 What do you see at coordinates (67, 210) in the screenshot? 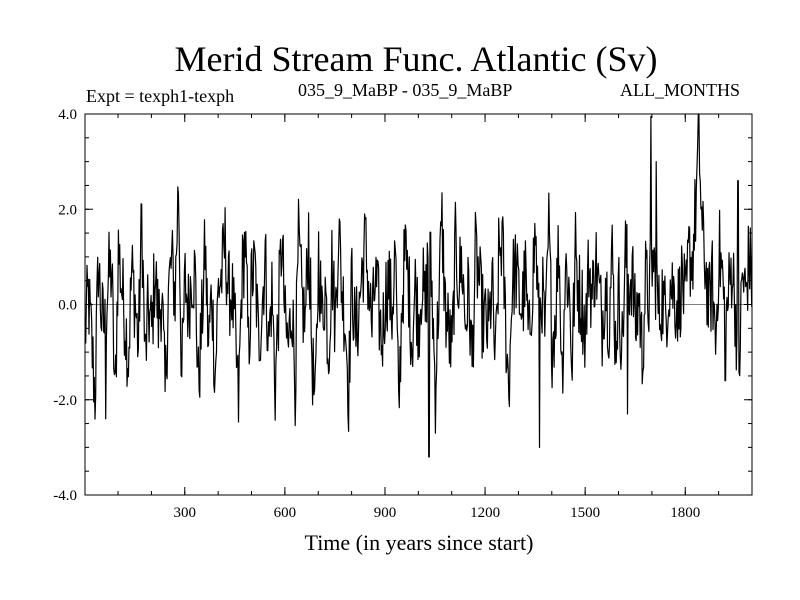
I see `y-tick-label: 2.0` at bounding box center [67, 210].